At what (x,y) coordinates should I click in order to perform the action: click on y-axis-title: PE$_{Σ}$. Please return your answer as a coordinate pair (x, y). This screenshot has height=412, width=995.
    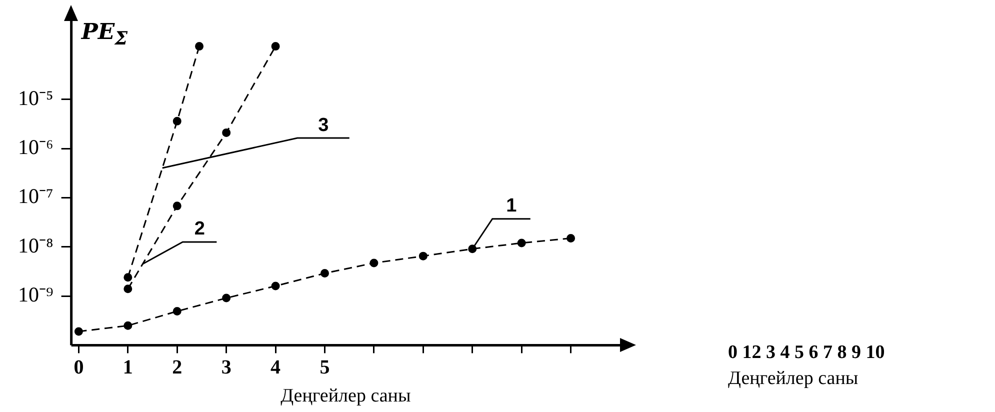
    Looking at the image, I should click on (104, 33).